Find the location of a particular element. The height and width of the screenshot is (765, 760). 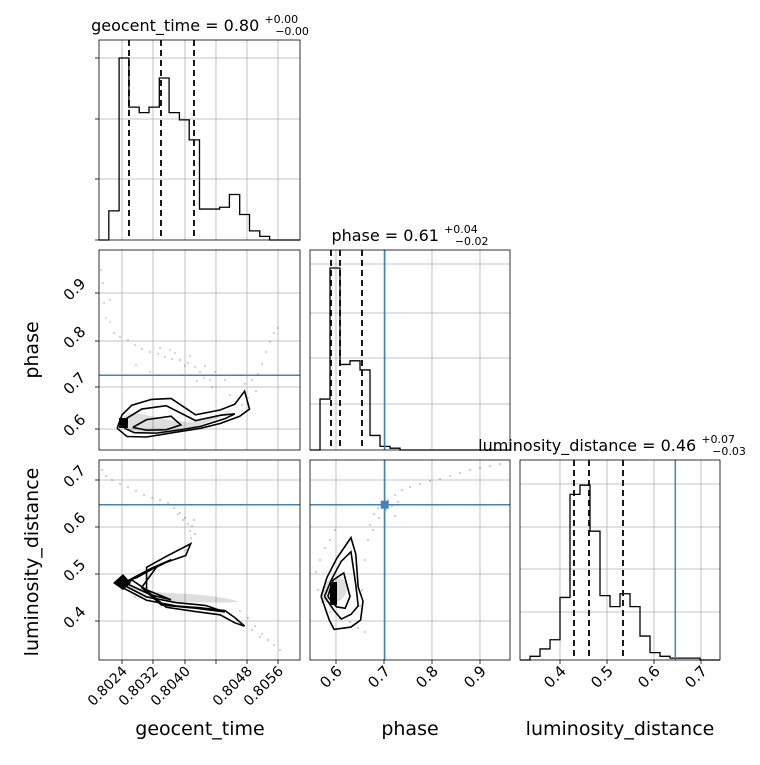

xticks-luminosity-distance: 0.4 0.5 0.6 0.7 is located at coordinates (625, 676).